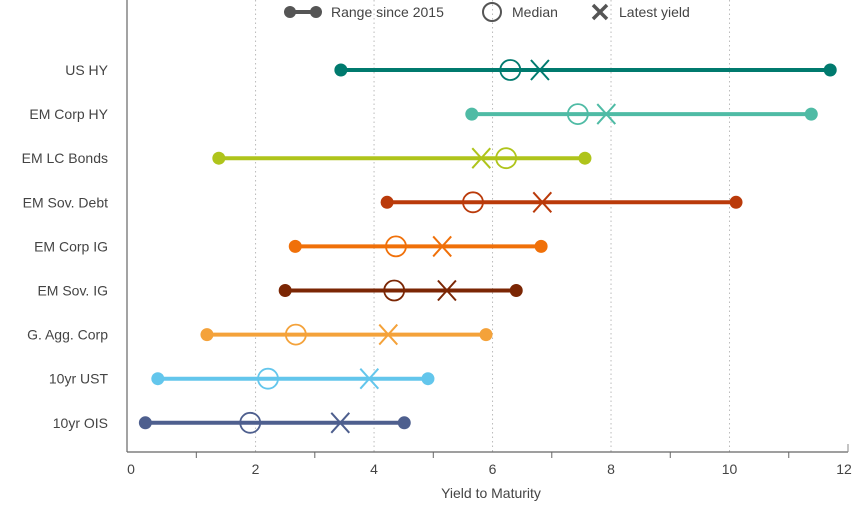 This screenshot has height=509, width=855. I want to click on category-label: EM Corp IG, so click(71, 246).